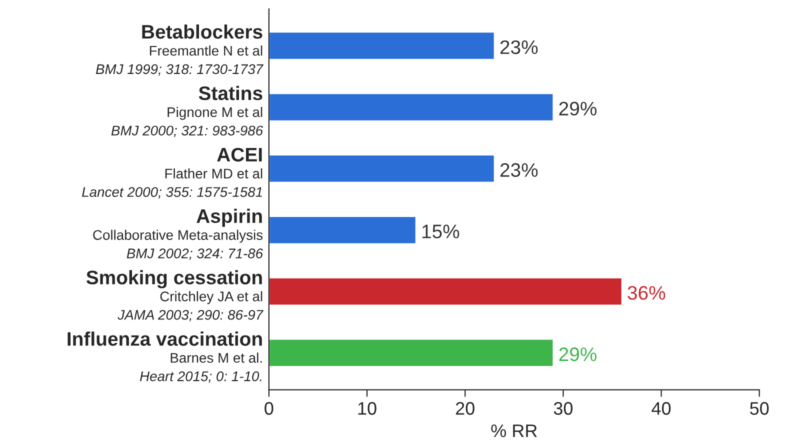 The image size is (791, 448). I want to click on y-tick-label: Aspirin Collaborative Meta-analysis BMJ 2002; 324: 71-86, so click(178, 234).